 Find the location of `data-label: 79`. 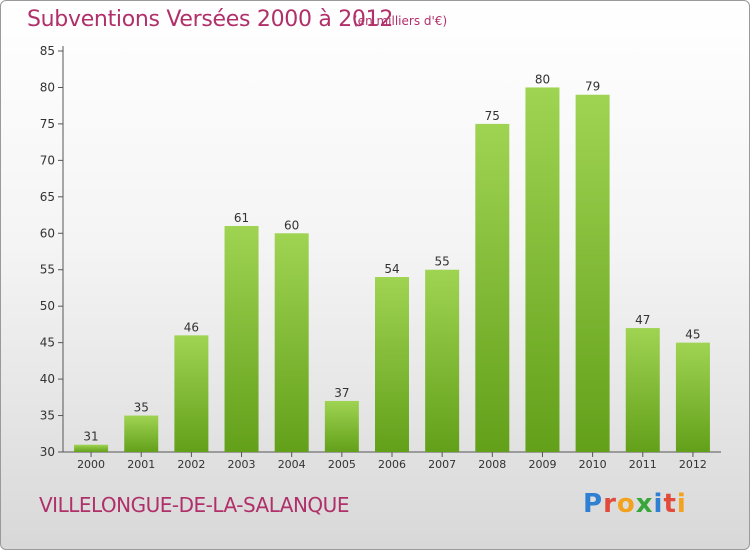

data-label: 79 is located at coordinates (592, 87).